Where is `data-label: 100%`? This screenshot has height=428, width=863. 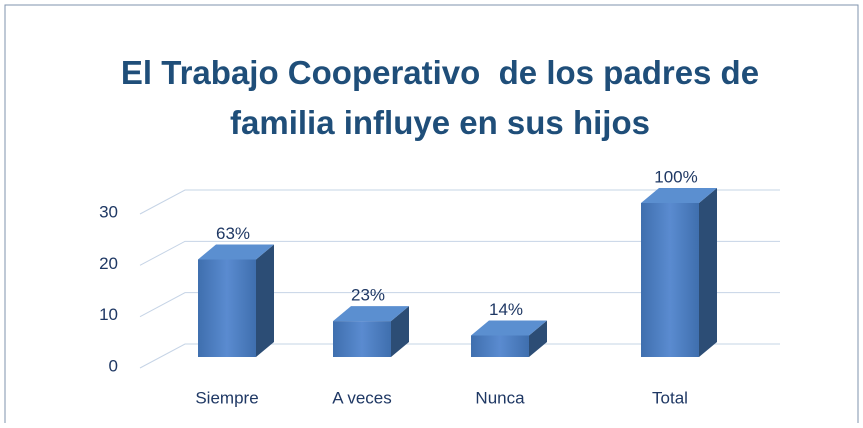
data-label: 100% is located at coordinates (675, 176).